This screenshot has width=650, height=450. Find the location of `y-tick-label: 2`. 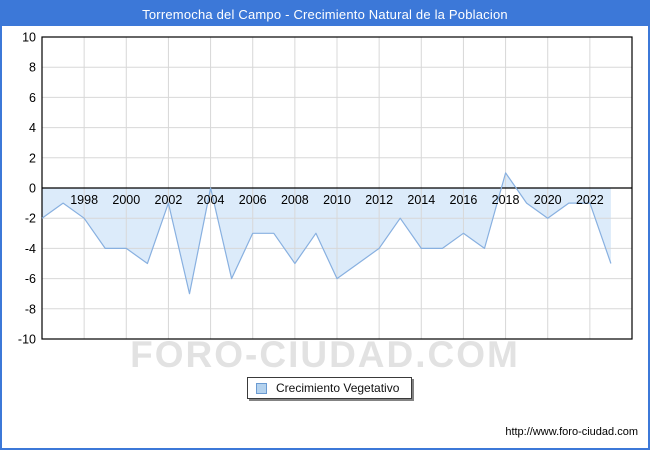

y-tick-label: 2 is located at coordinates (32, 158).